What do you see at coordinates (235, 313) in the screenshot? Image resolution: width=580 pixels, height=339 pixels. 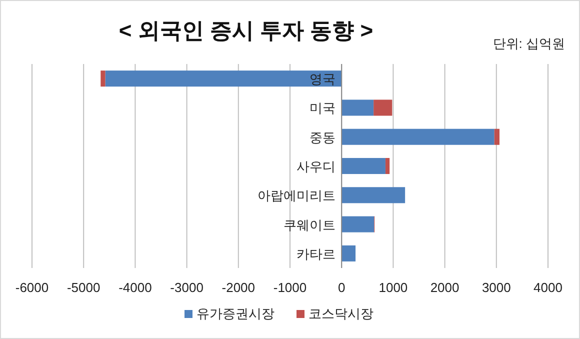 I see `legend-label: 유가증권시장` at bounding box center [235, 313].